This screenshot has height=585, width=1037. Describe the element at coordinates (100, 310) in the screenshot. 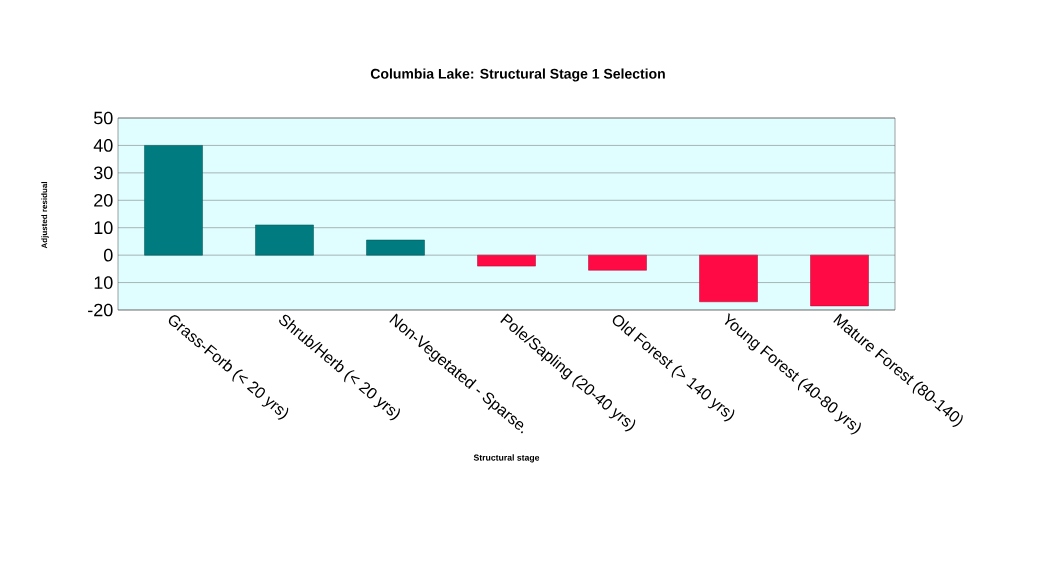

I see `y-tick-label: -20` at that location.